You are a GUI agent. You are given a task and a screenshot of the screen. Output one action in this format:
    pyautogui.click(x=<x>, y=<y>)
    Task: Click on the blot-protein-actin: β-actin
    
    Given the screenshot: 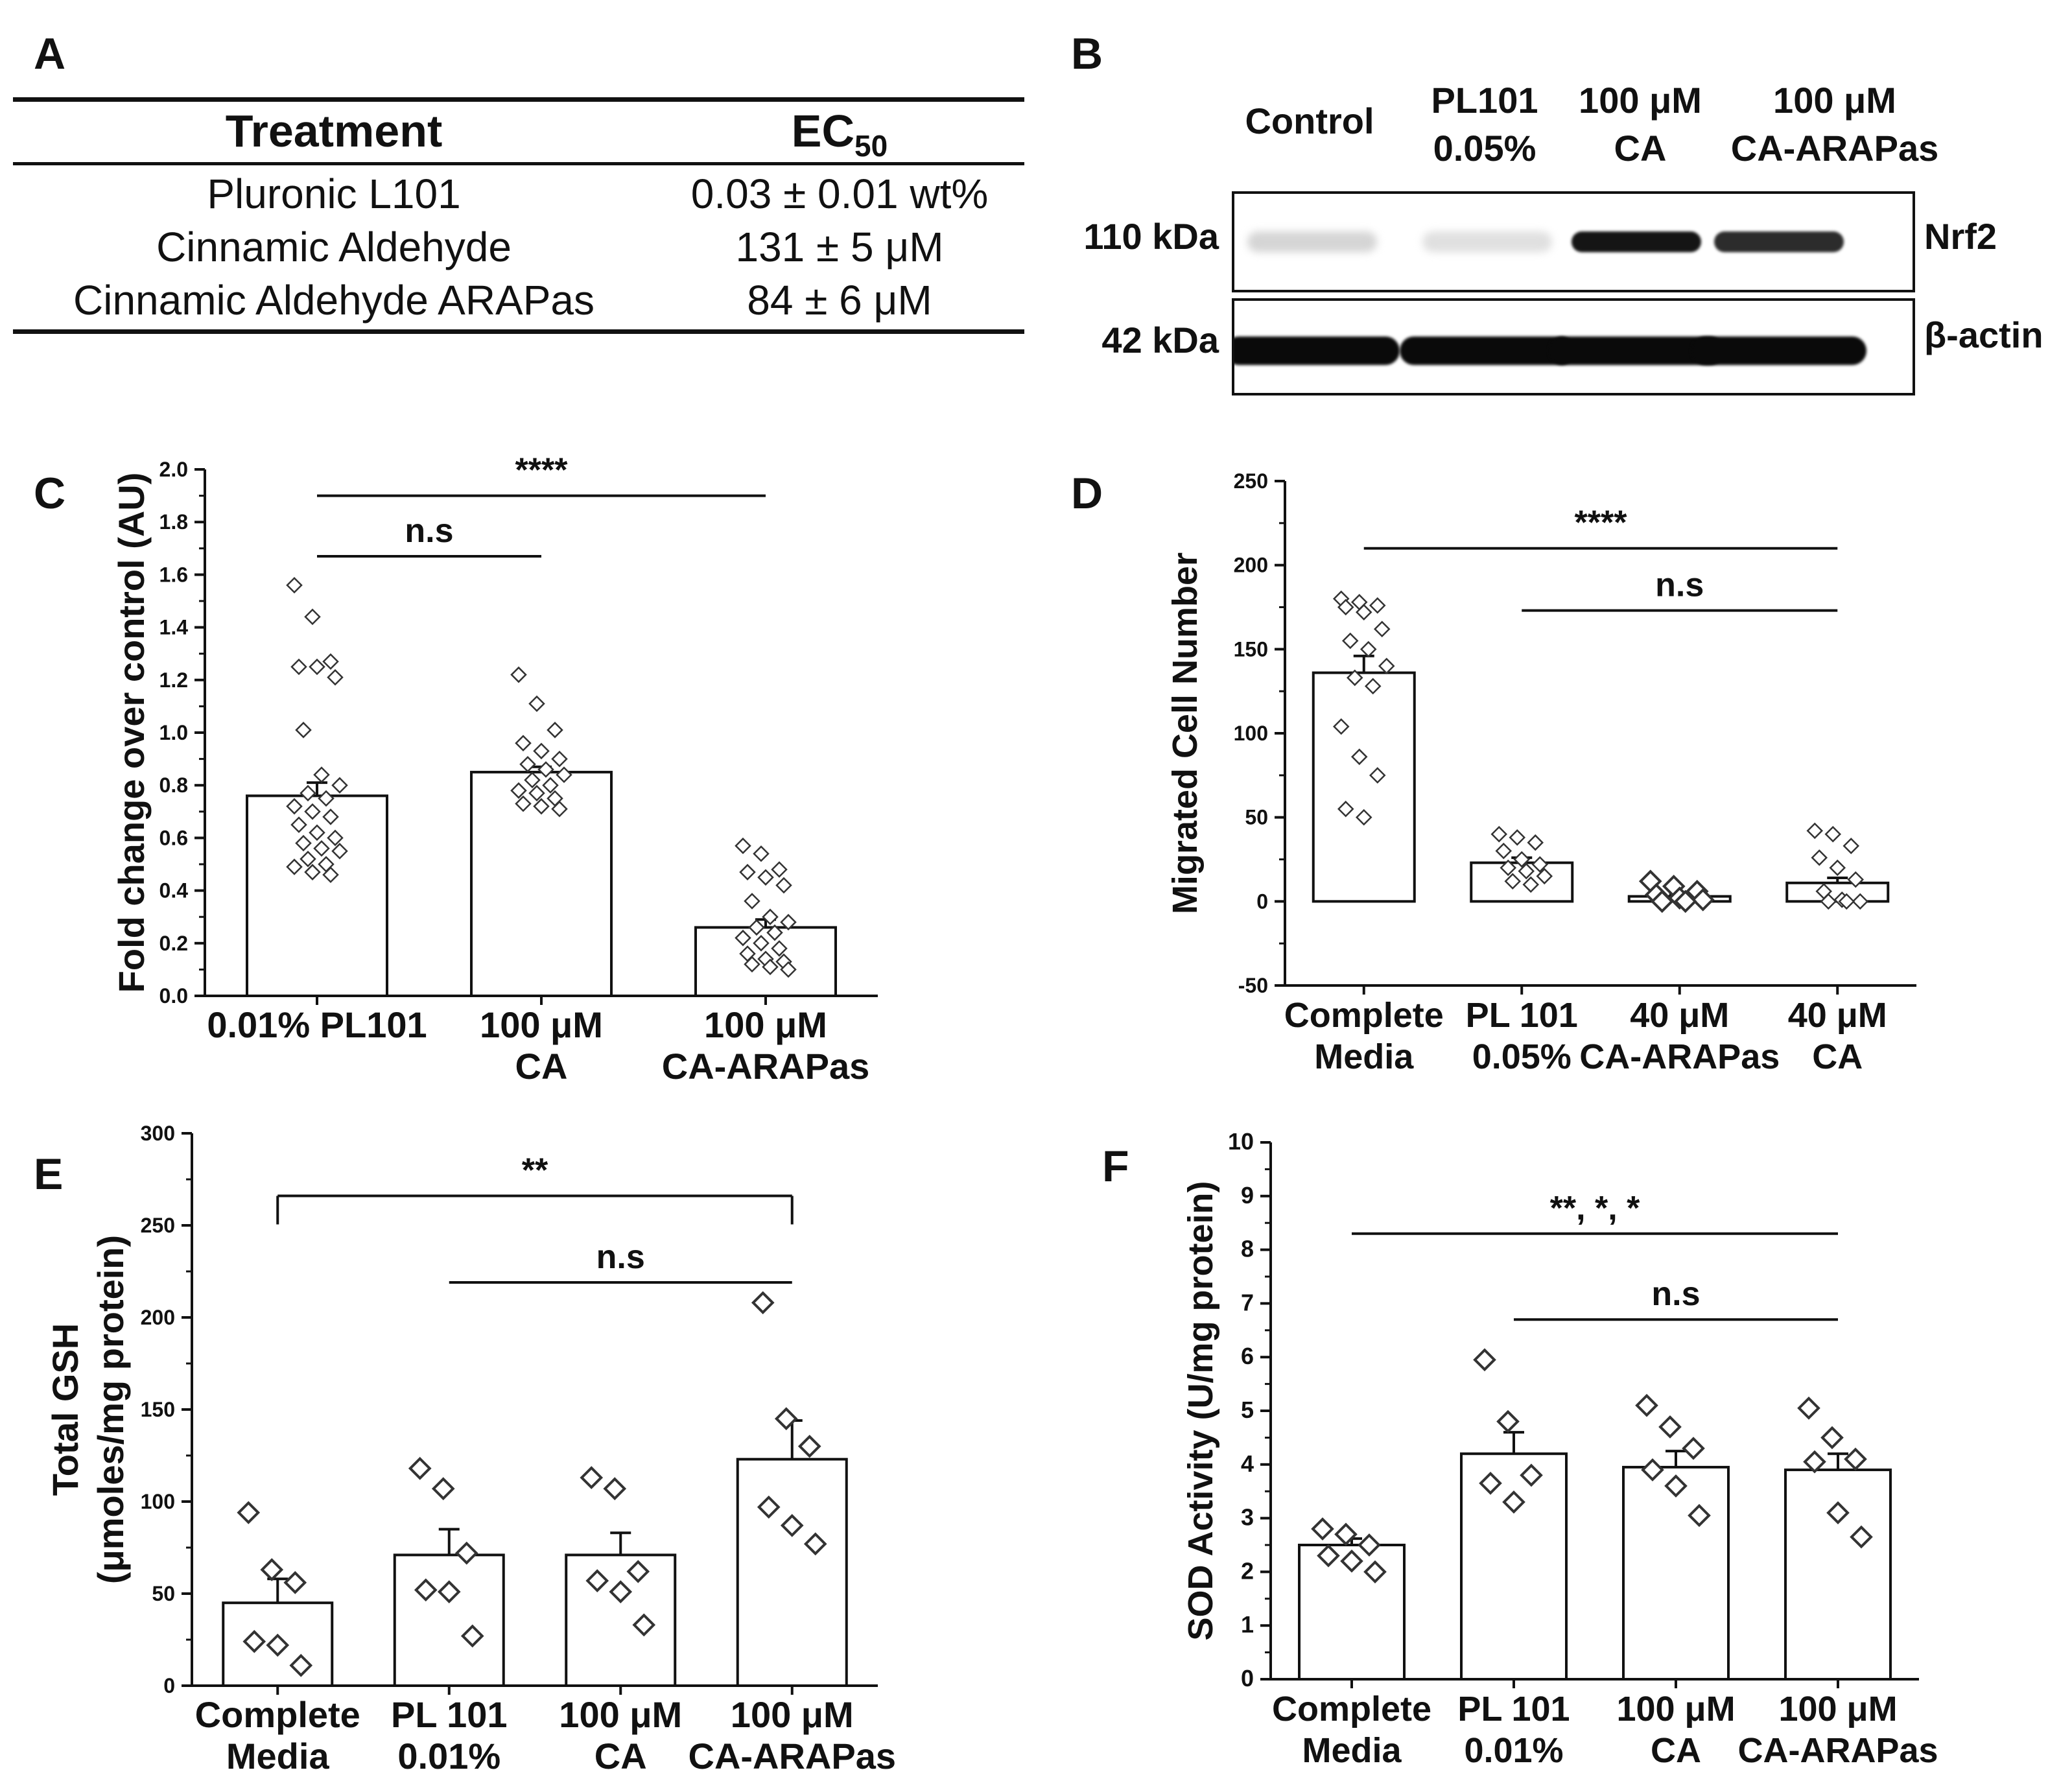 What is the action you would take?
    pyautogui.click(x=1983, y=334)
    